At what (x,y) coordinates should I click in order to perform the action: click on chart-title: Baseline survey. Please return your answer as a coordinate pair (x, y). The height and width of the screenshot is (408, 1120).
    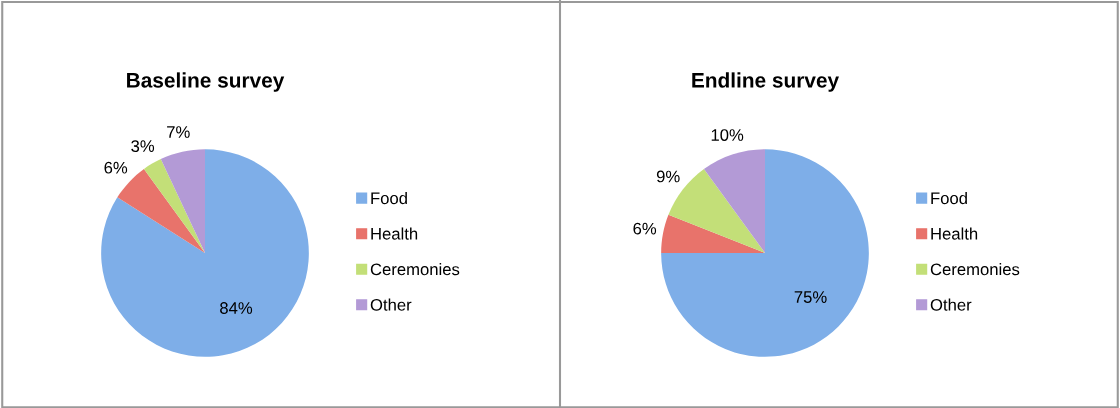
    Looking at the image, I should click on (206, 82).